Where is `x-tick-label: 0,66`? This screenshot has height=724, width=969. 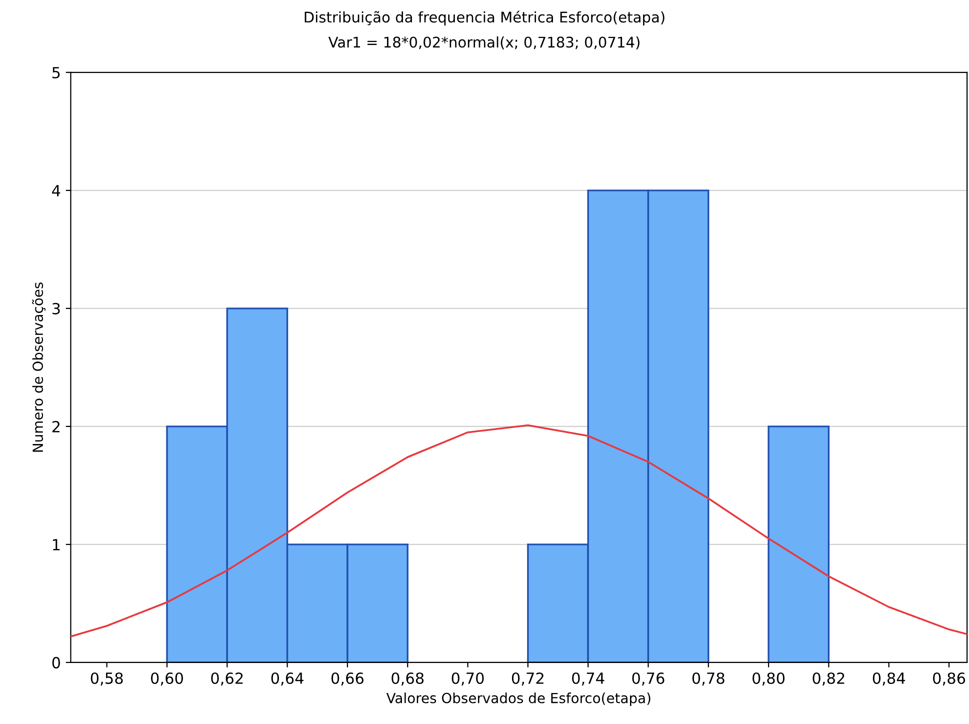 x-tick-label: 0,66 is located at coordinates (347, 679).